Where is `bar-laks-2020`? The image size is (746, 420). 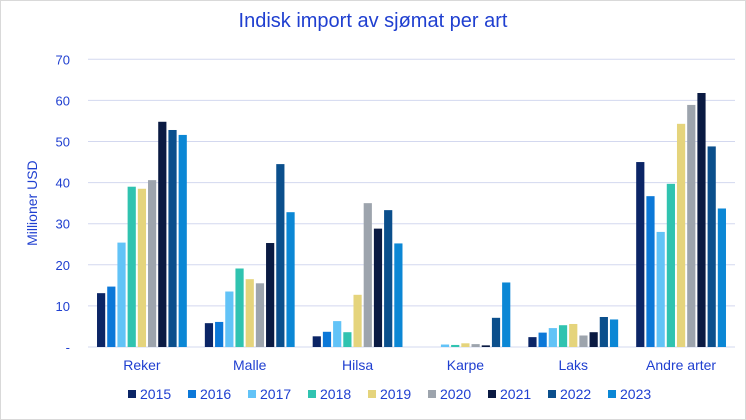 bar-laks-2020 is located at coordinates (583, 341).